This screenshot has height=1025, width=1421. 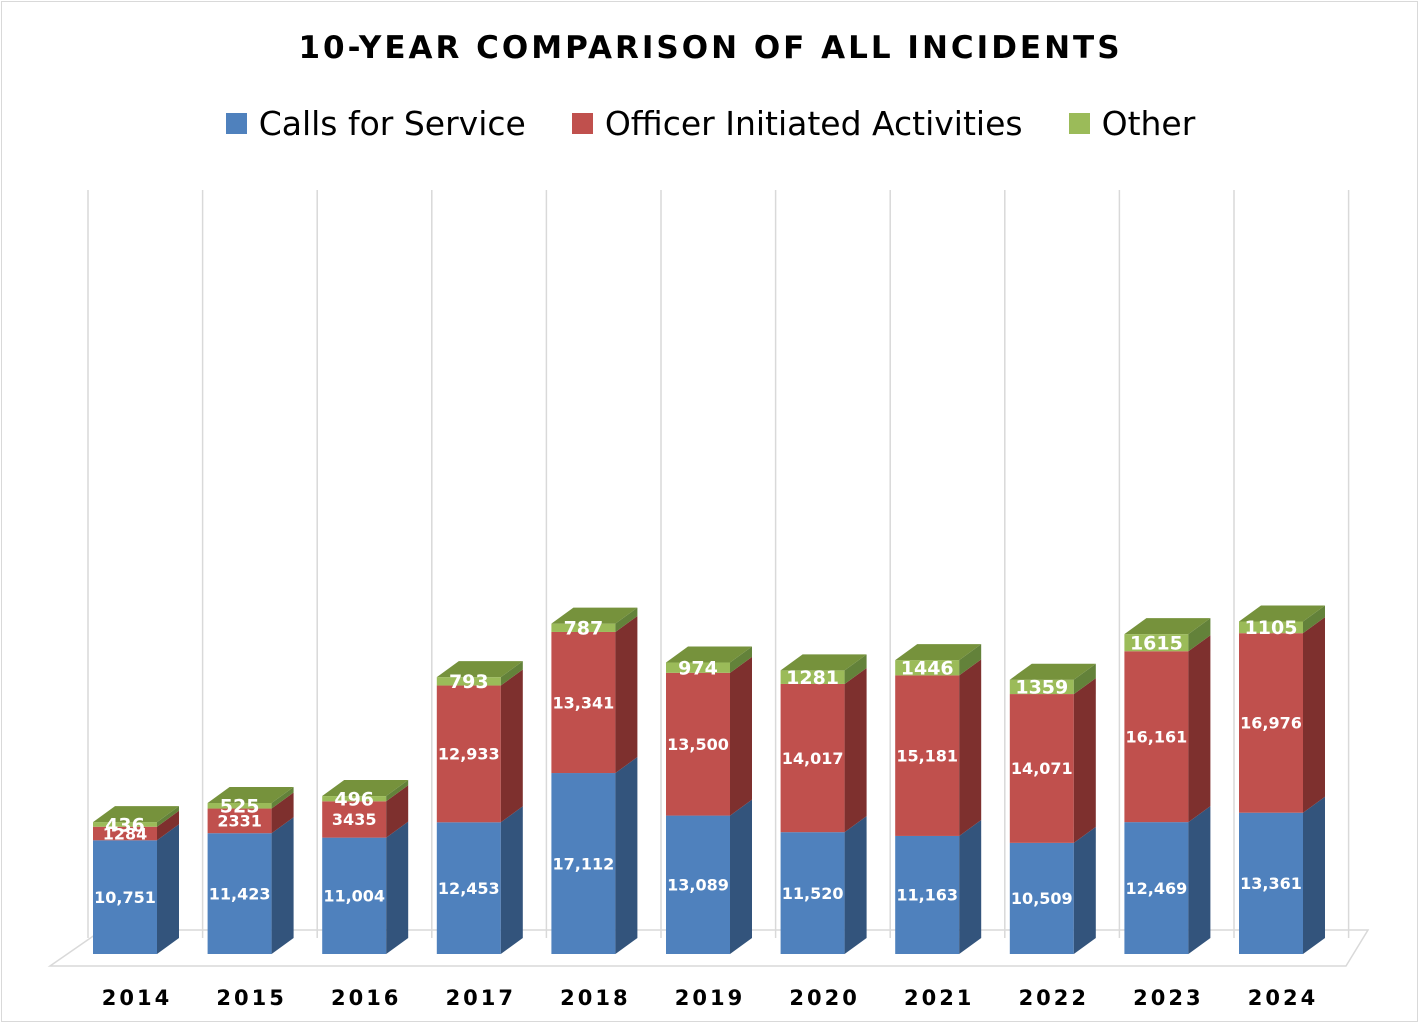 I want to click on chart-floor, so click(x=708, y=948).